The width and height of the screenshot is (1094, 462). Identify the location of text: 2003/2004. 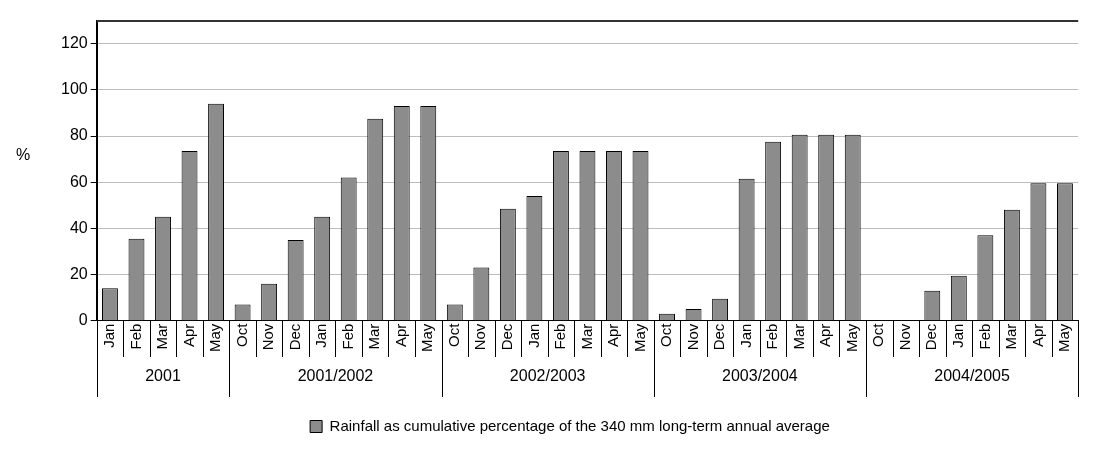
(760, 376).